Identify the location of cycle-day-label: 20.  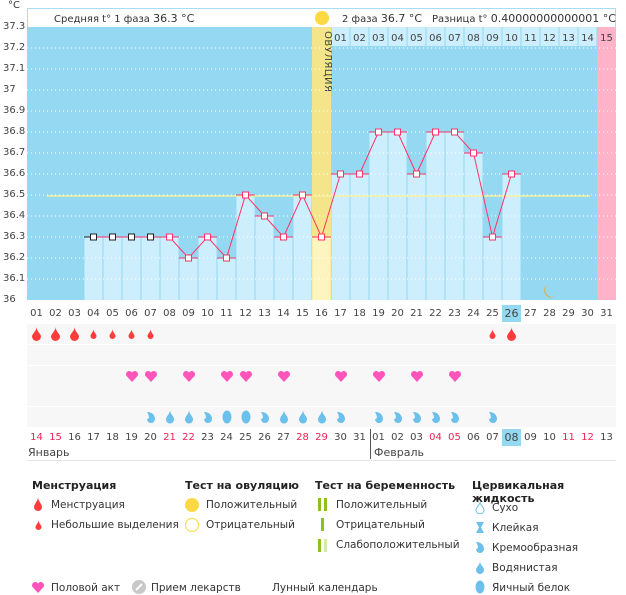
(397, 313).